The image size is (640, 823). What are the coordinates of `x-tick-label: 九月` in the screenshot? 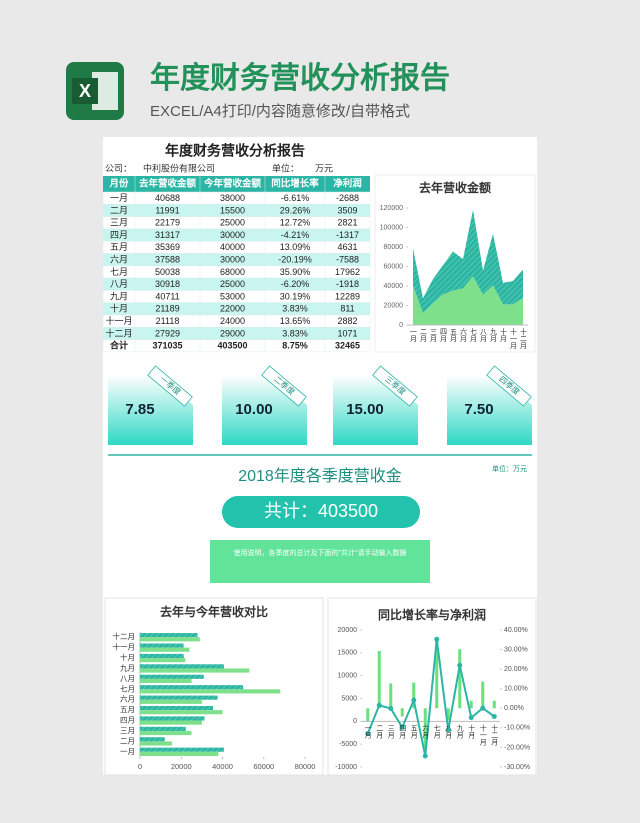 It's located at (460, 731).